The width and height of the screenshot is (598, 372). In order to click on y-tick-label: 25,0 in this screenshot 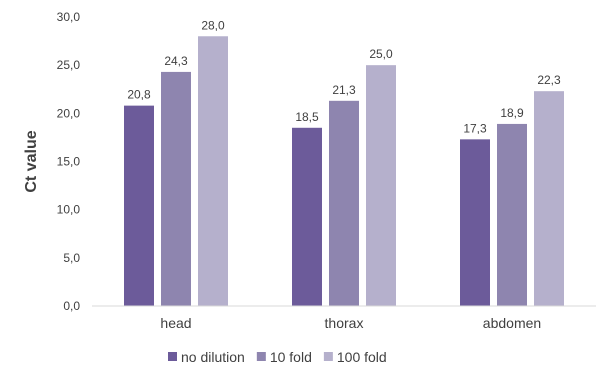, I will do `click(69, 65)`.